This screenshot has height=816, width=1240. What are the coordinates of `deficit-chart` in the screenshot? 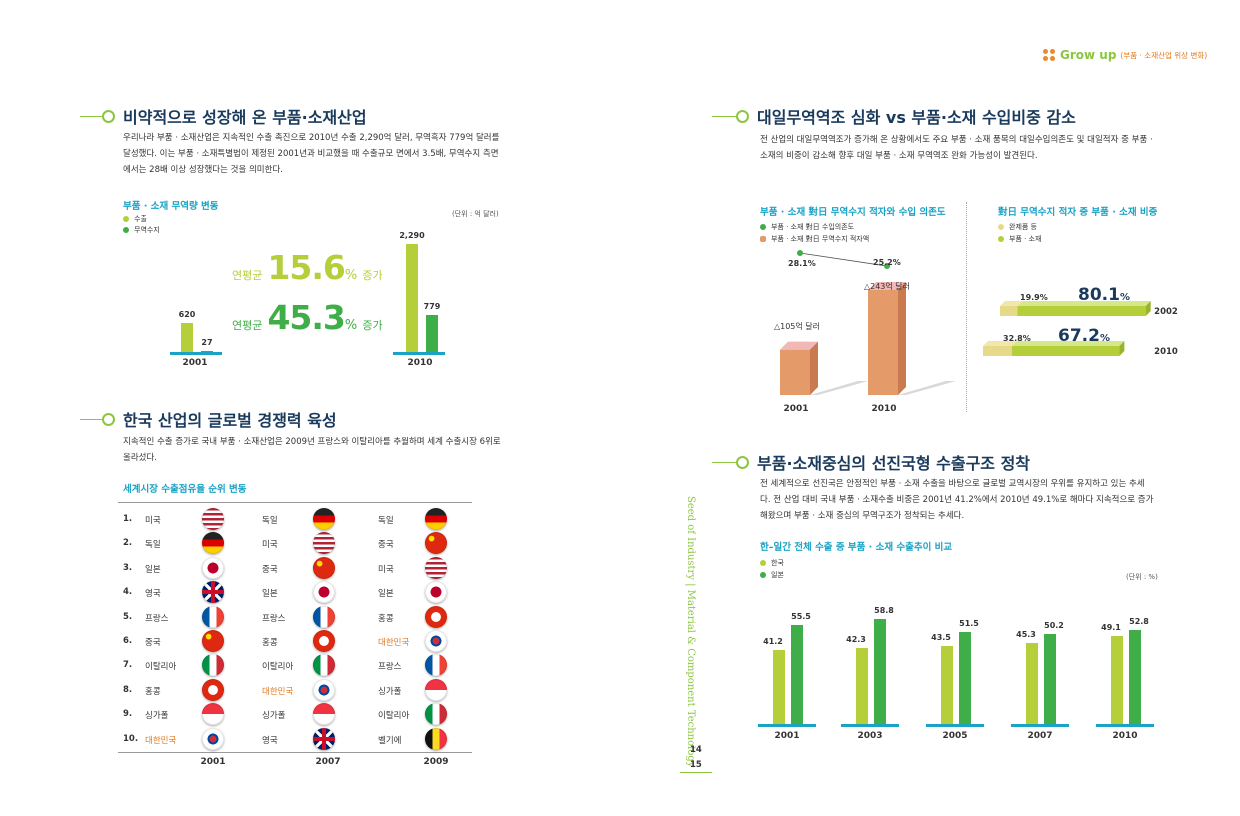 It's located at (868, 322).